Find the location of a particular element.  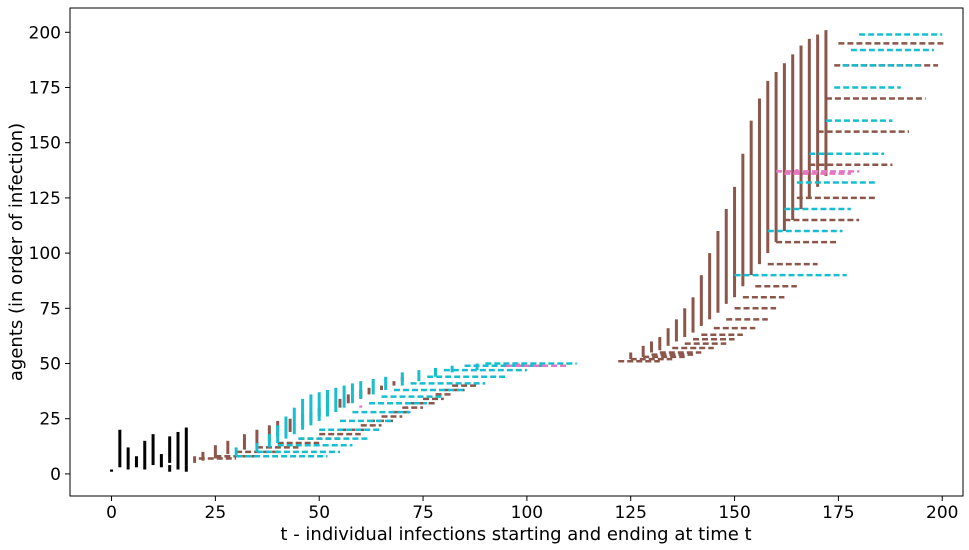

y-tick-label: 150 is located at coordinates (45, 144).